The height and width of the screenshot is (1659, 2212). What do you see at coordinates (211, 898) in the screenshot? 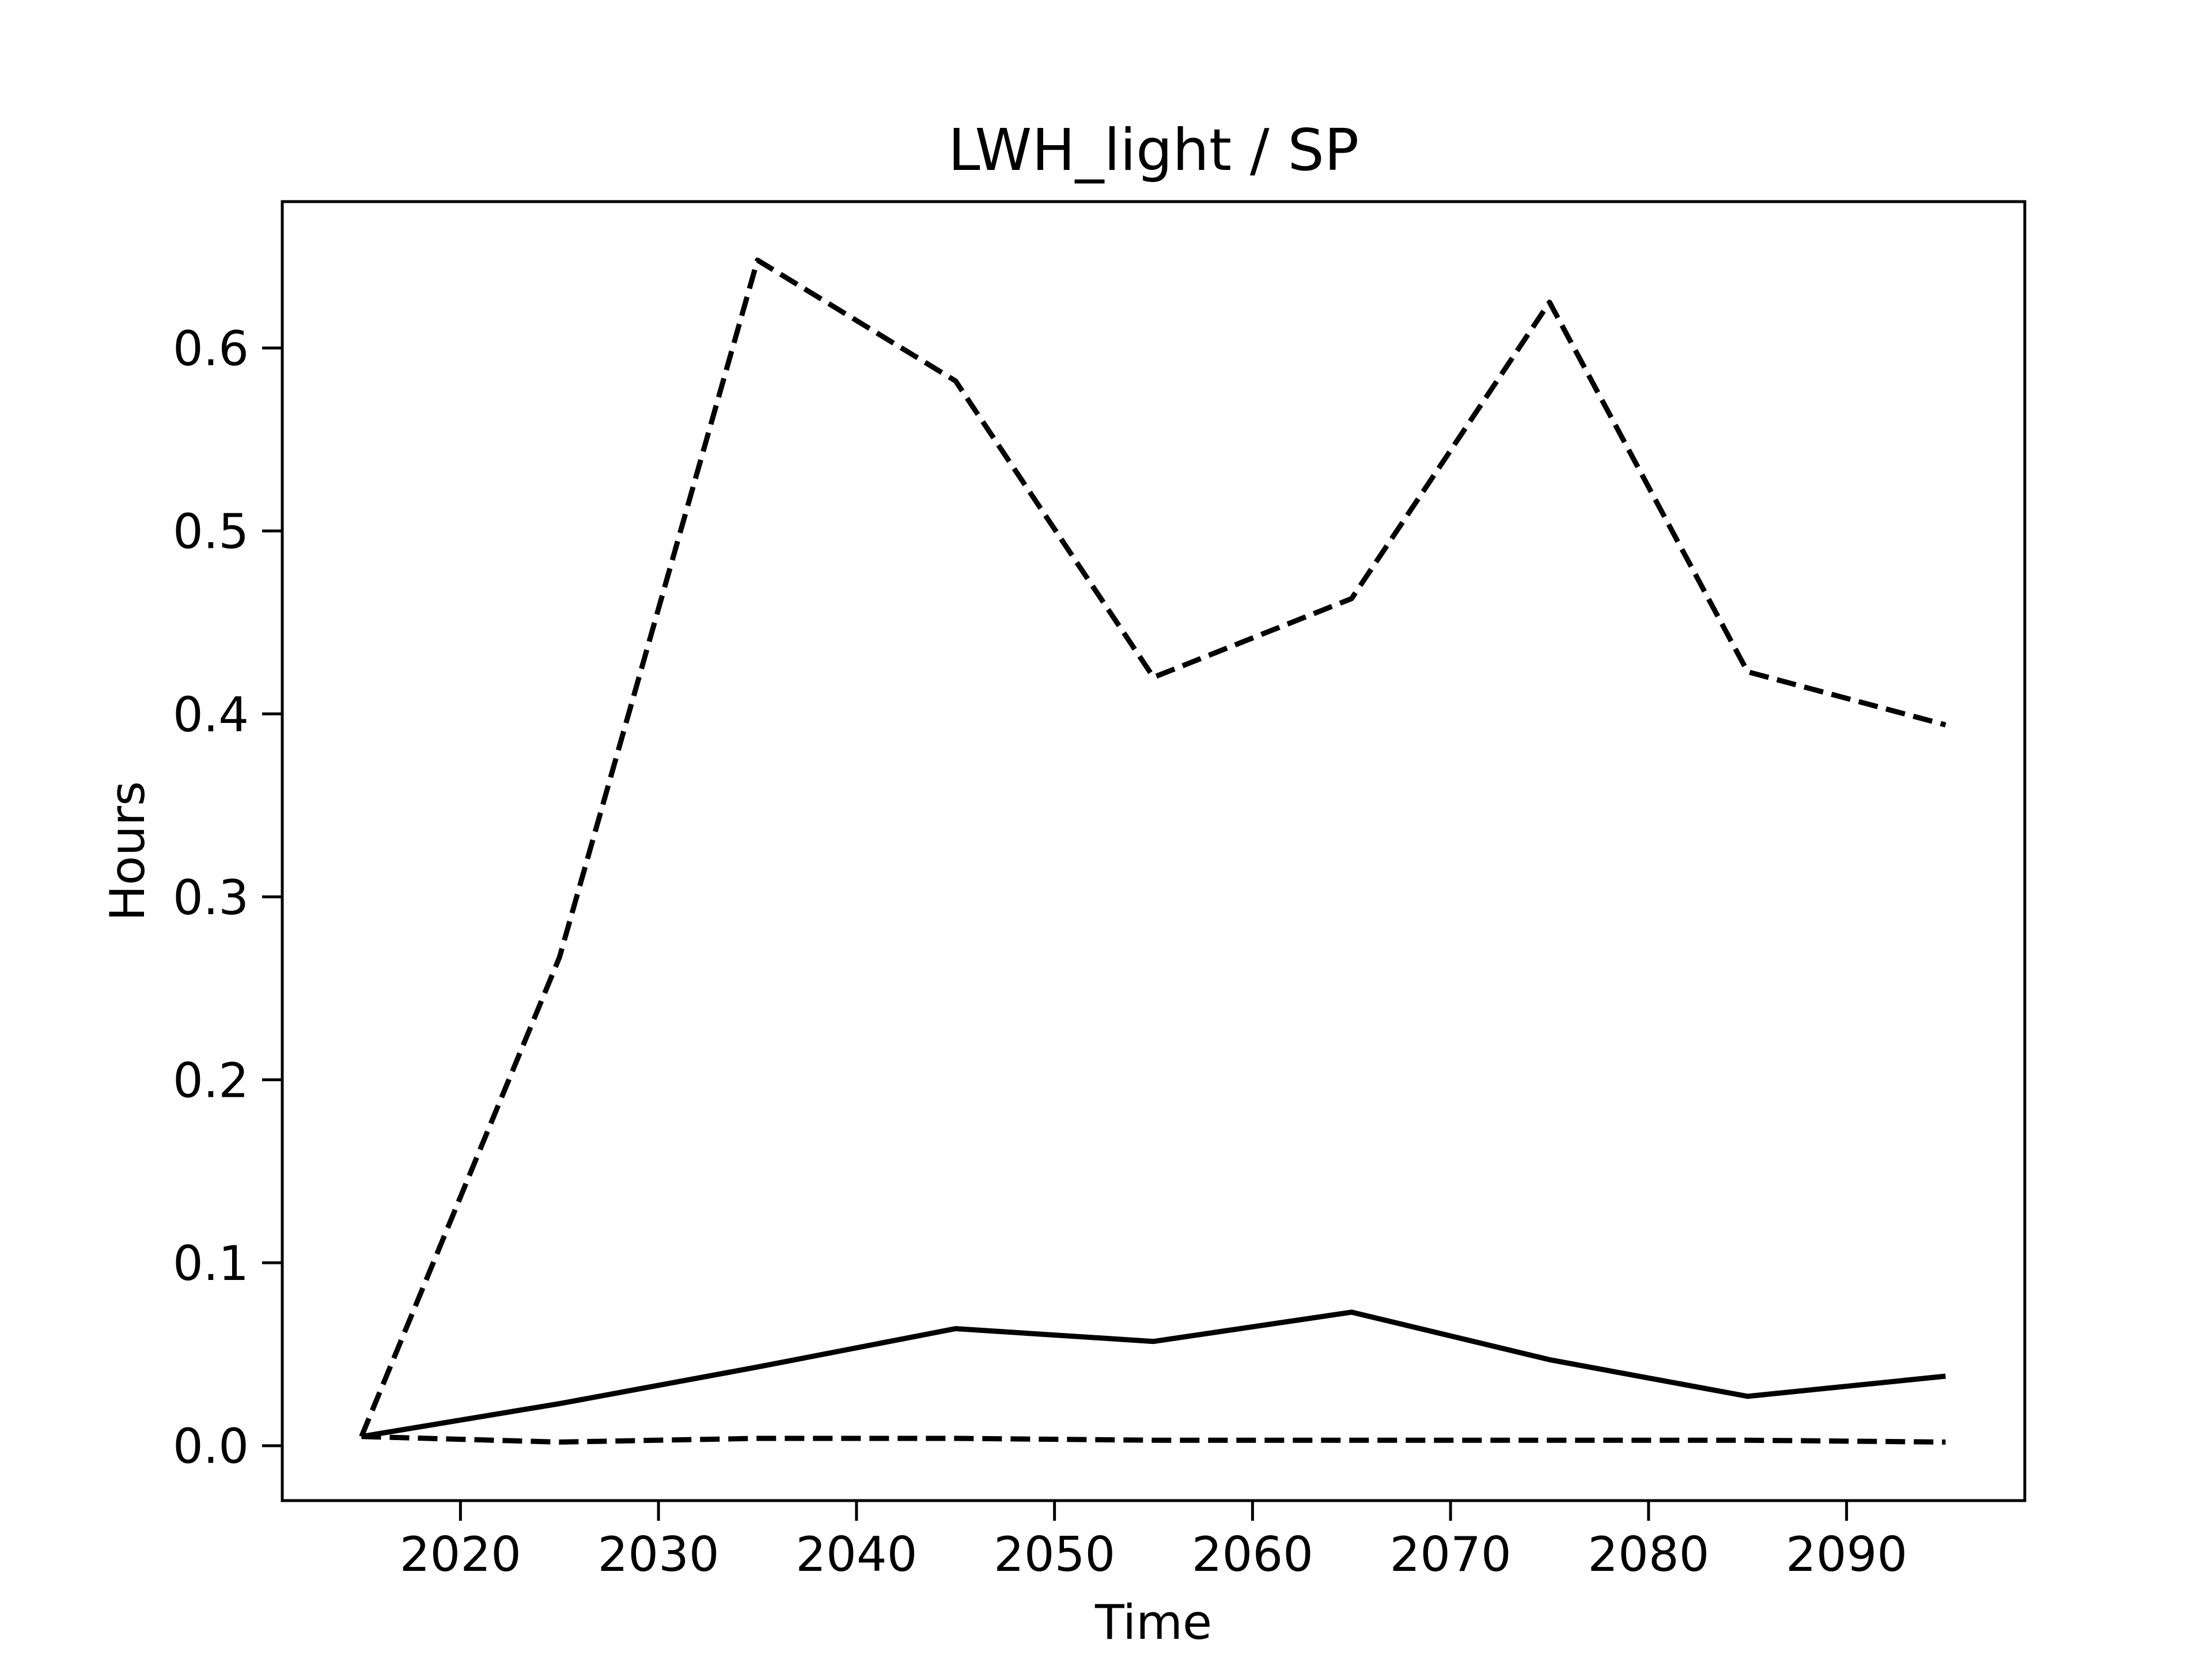
I see `y-tick-label: 0.3` at bounding box center [211, 898].